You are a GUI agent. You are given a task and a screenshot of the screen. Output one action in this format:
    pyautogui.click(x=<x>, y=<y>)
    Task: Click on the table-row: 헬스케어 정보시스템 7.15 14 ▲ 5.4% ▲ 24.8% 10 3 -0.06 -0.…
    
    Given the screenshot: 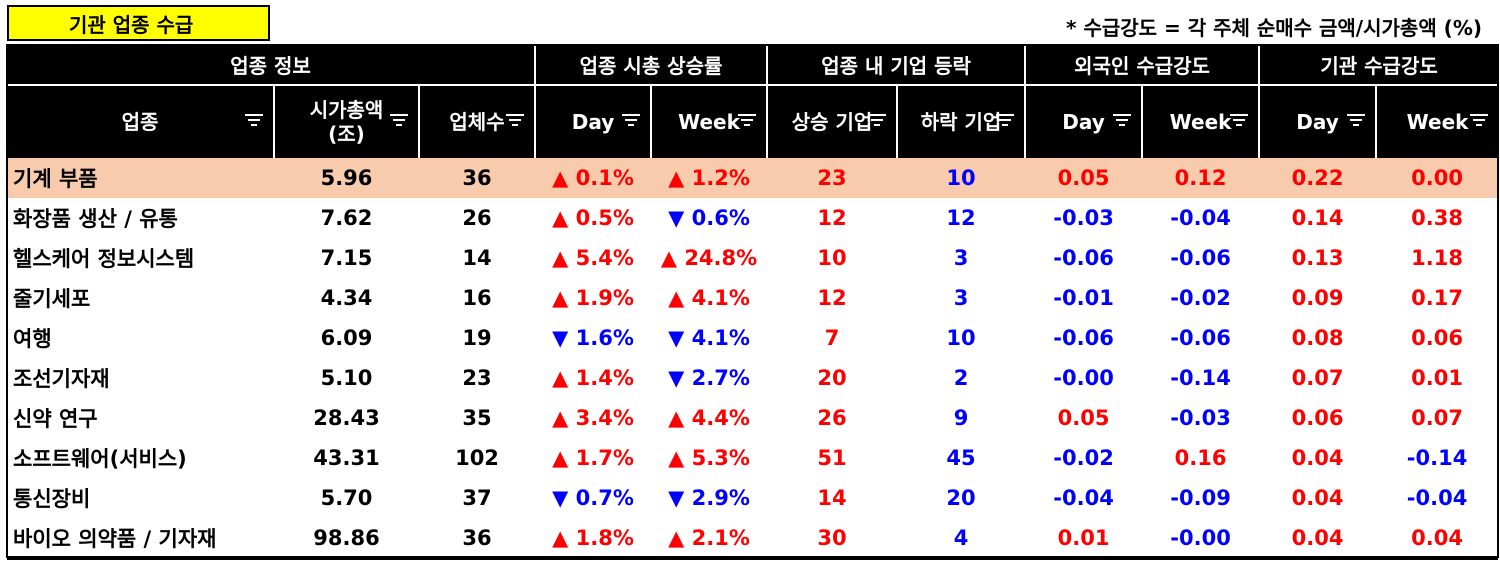 What is the action you would take?
    pyautogui.click(x=752, y=258)
    